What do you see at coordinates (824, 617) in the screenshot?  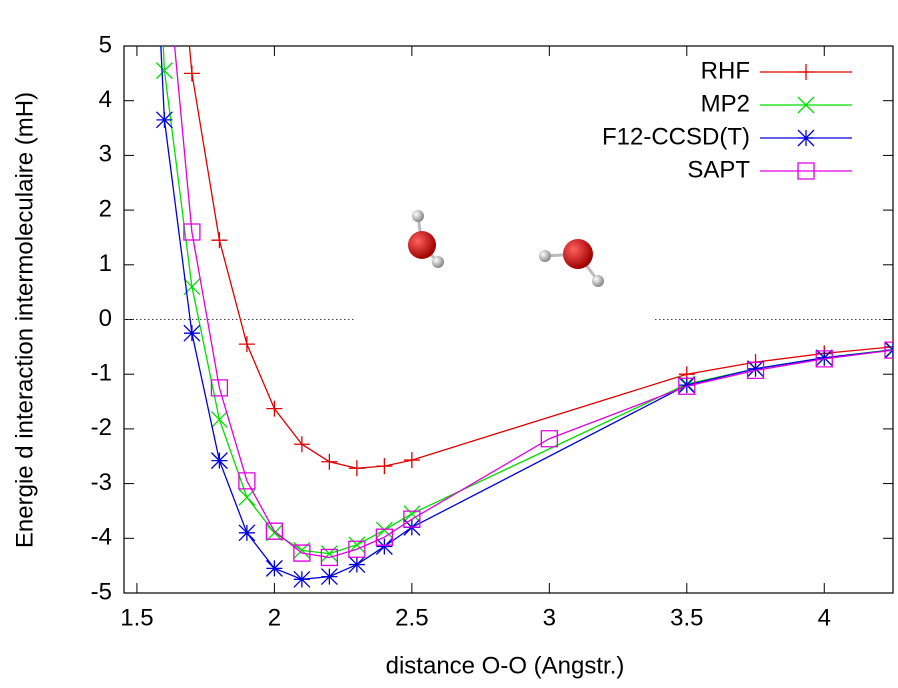 I see `x-tick-label: 4` at bounding box center [824, 617].